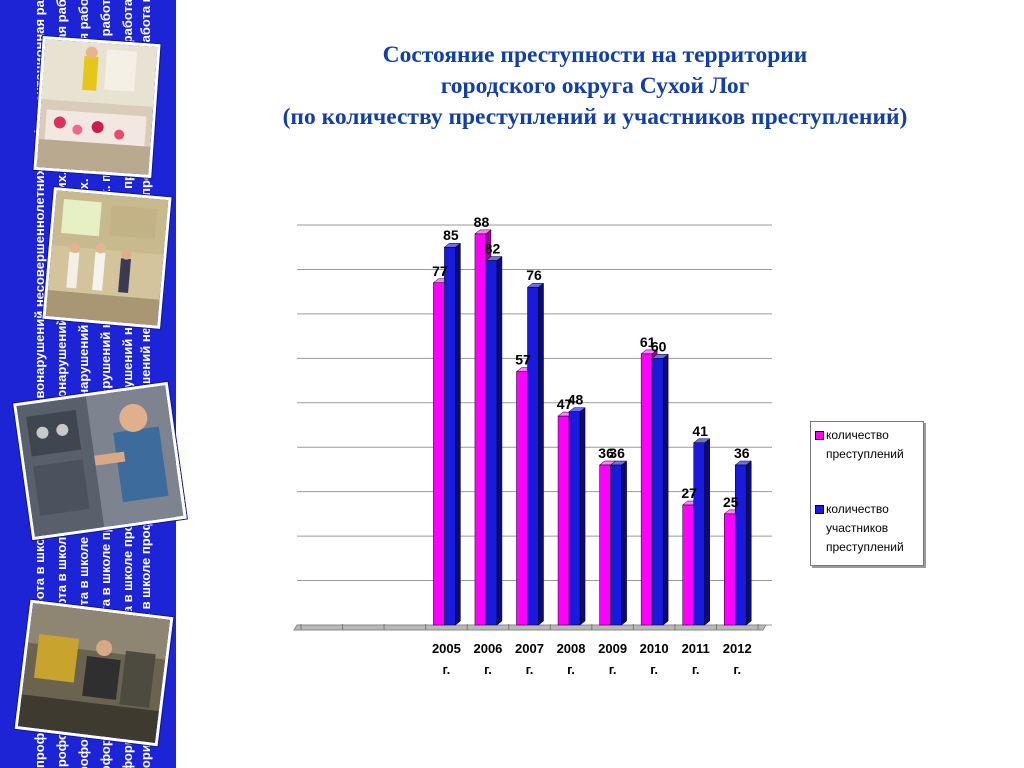 This screenshot has height=768, width=1024. Describe the element at coordinates (737, 648) in the screenshot. I see `x-tick-label: 2012` at that location.